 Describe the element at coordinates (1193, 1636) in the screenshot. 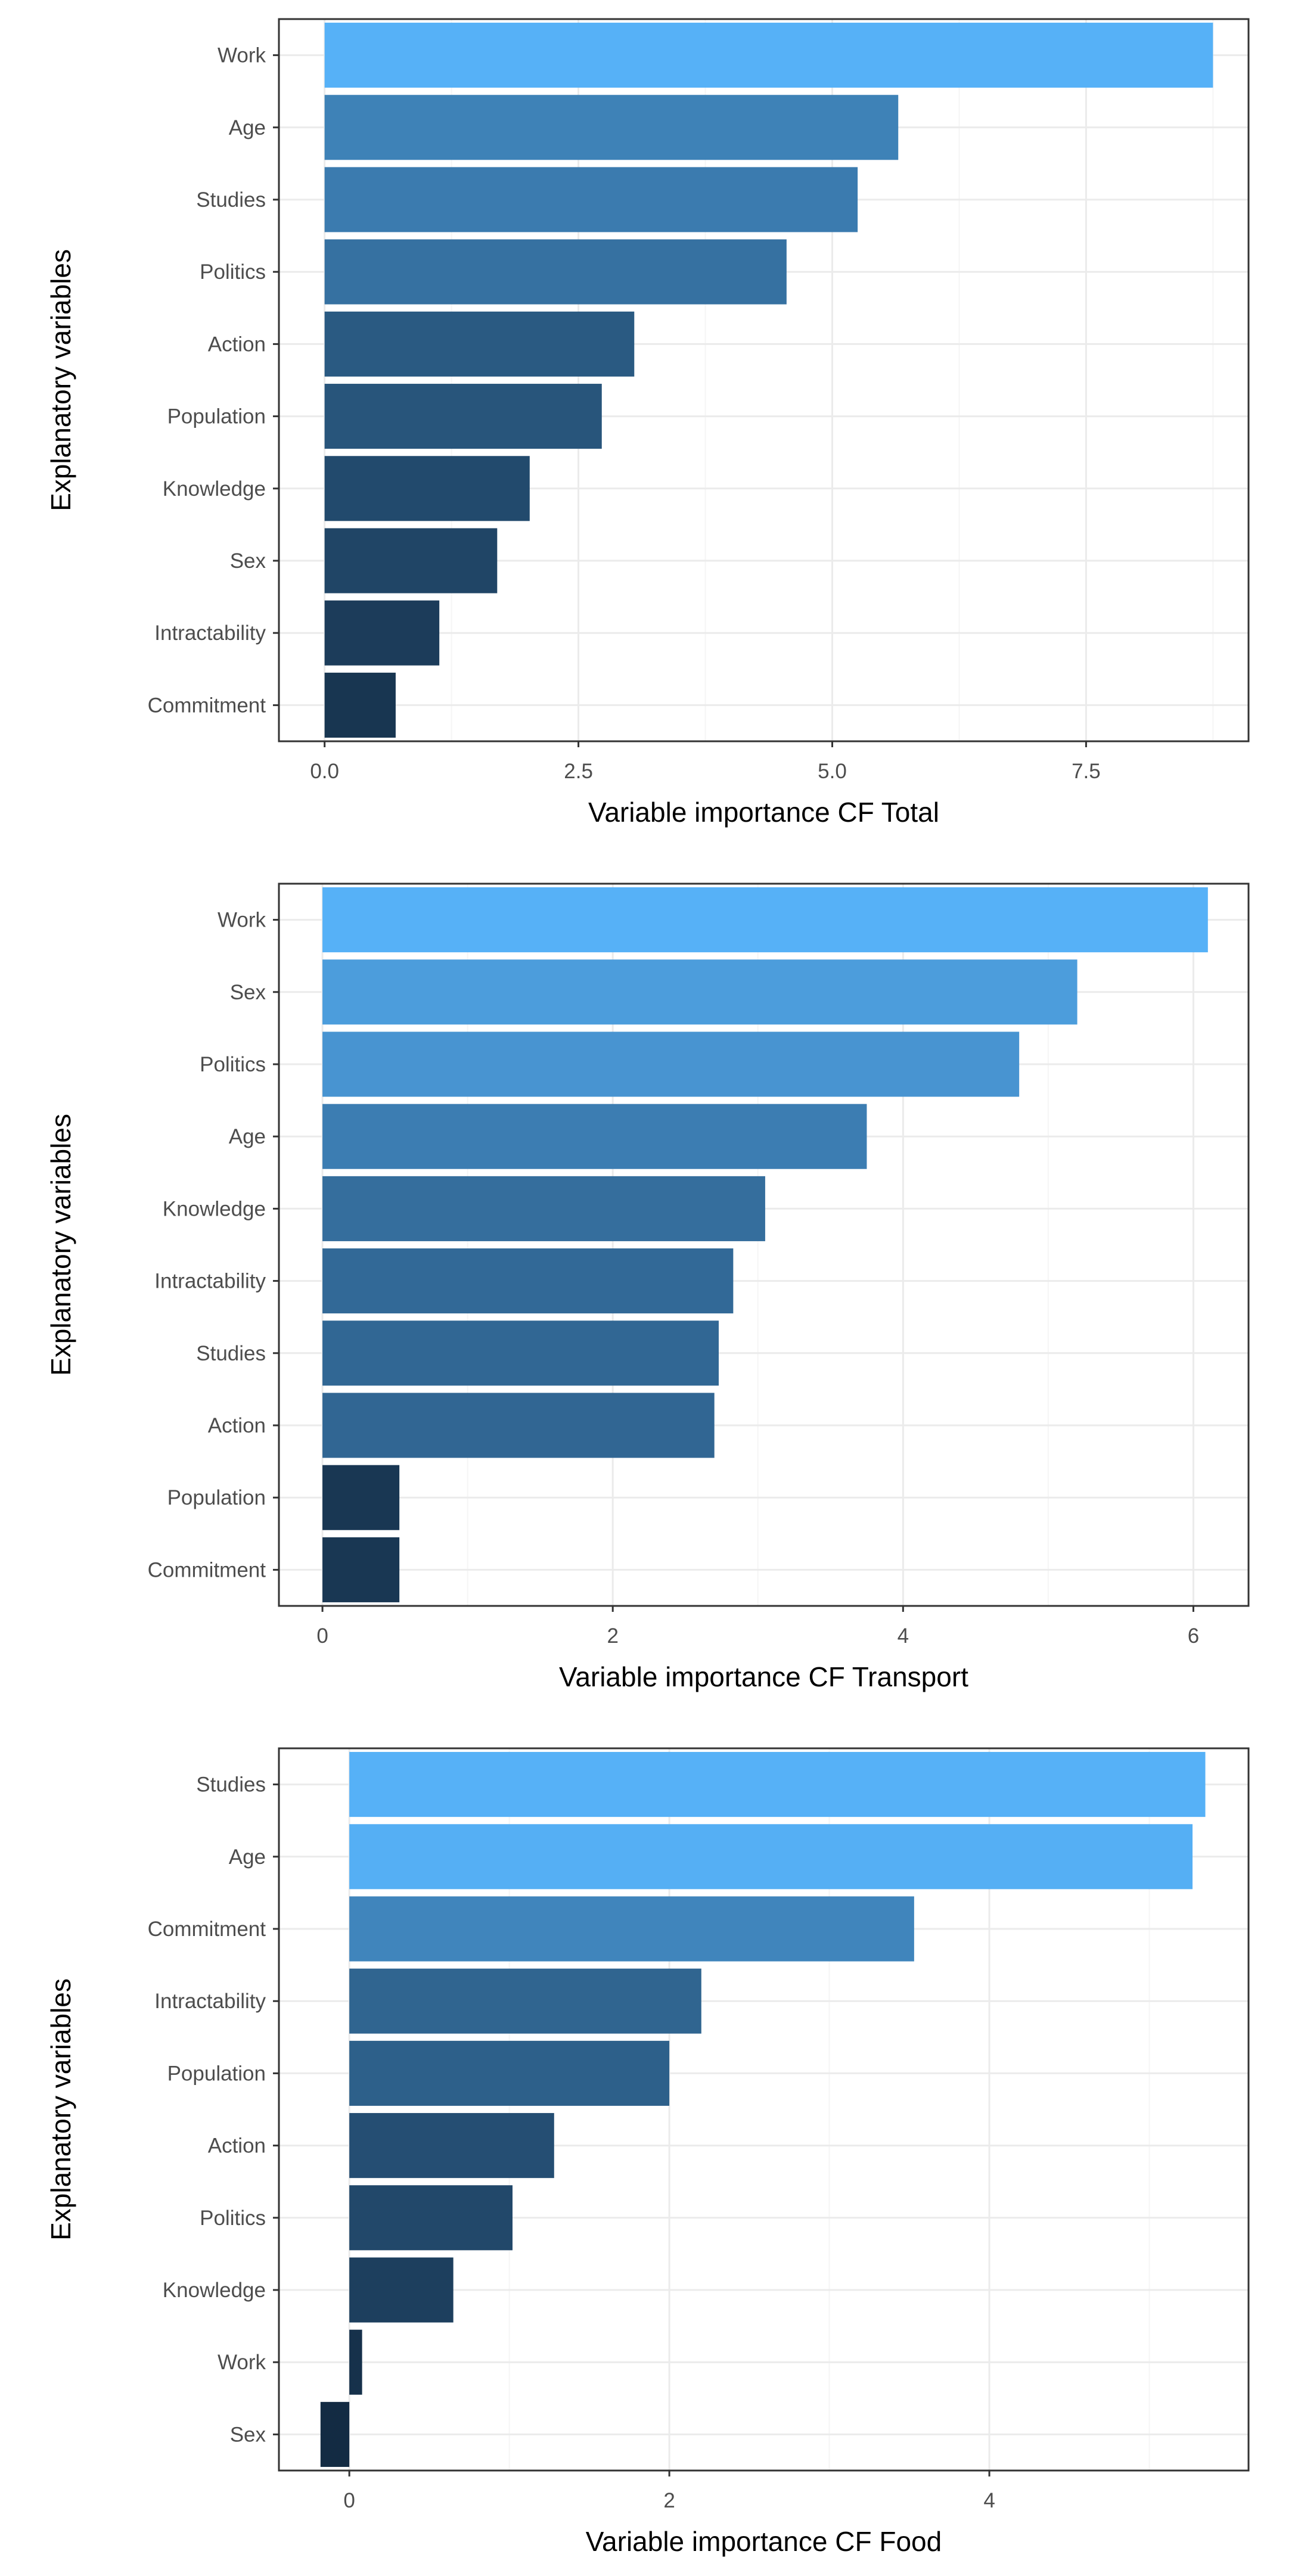

I see `x-tick-label: 6` at that location.